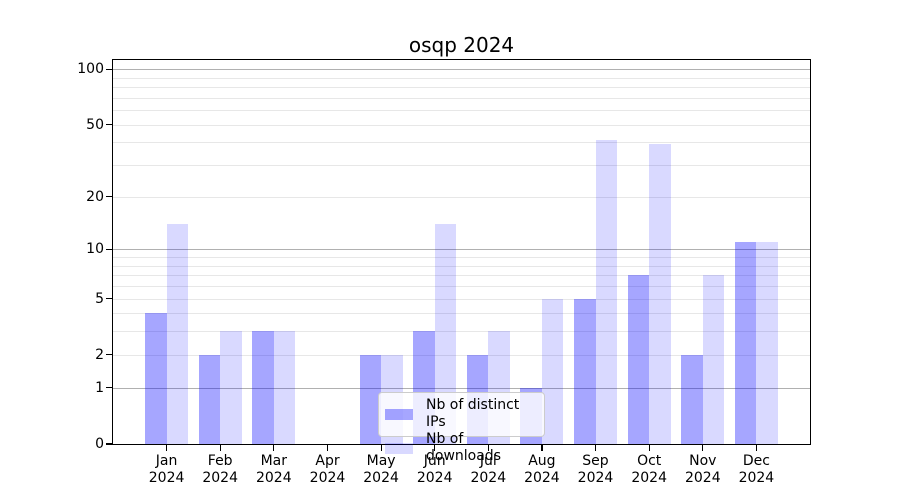  Describe the element at coordinates (99, 298) in the screenshot. I see `y-tick-label-5: 5` at that location.